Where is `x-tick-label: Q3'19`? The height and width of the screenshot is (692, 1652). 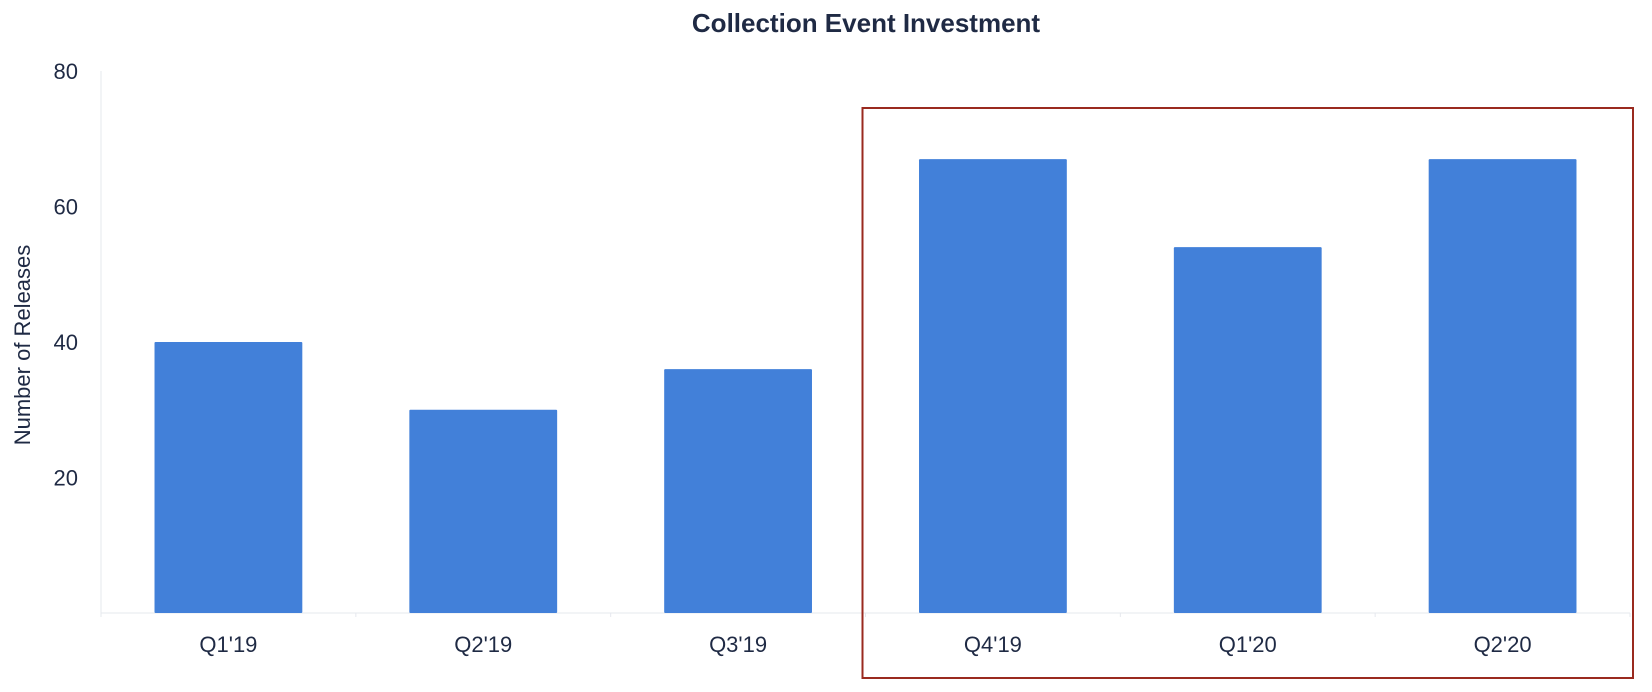 x-tick-label: Q3'19 is located at coordinates (738, 644).